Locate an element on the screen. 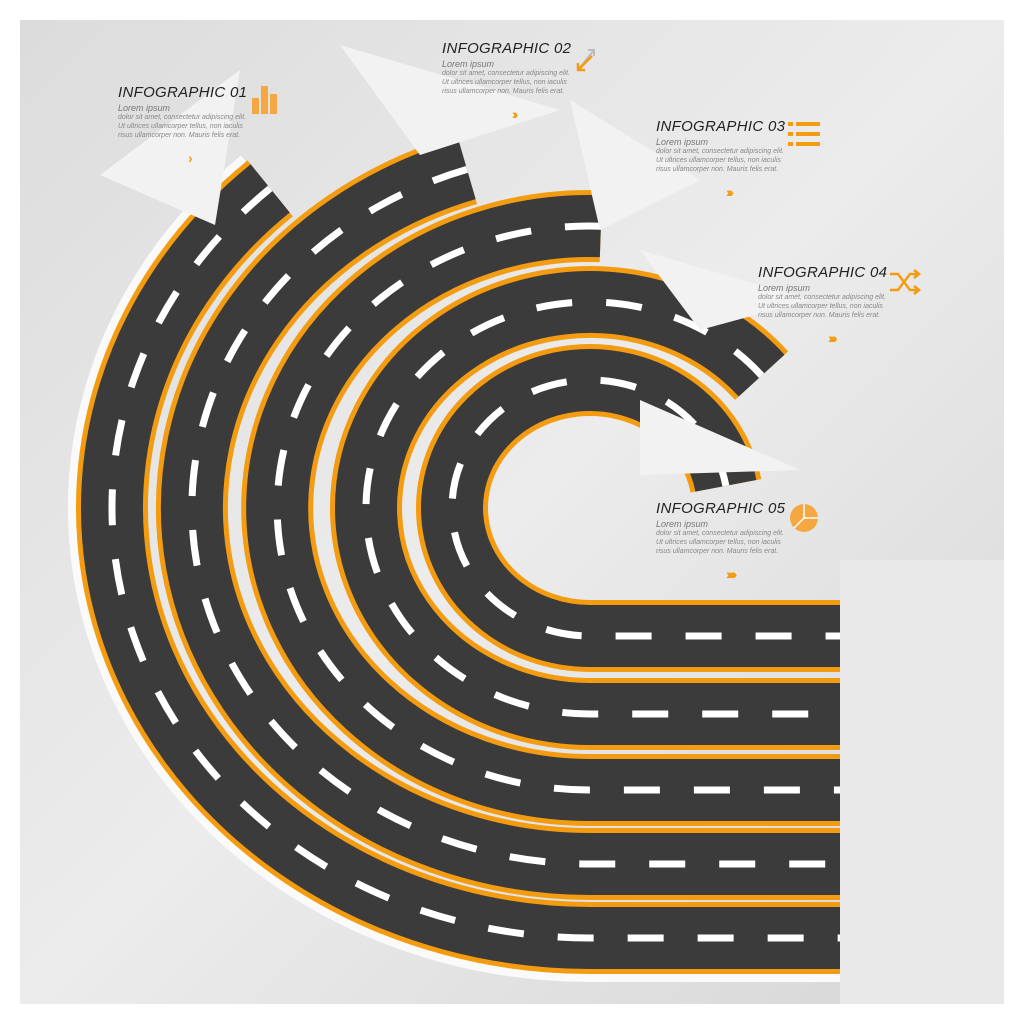 This screenshot has height=1024, width=1024. bar-chart-icon is located at coordinates (264, 100).